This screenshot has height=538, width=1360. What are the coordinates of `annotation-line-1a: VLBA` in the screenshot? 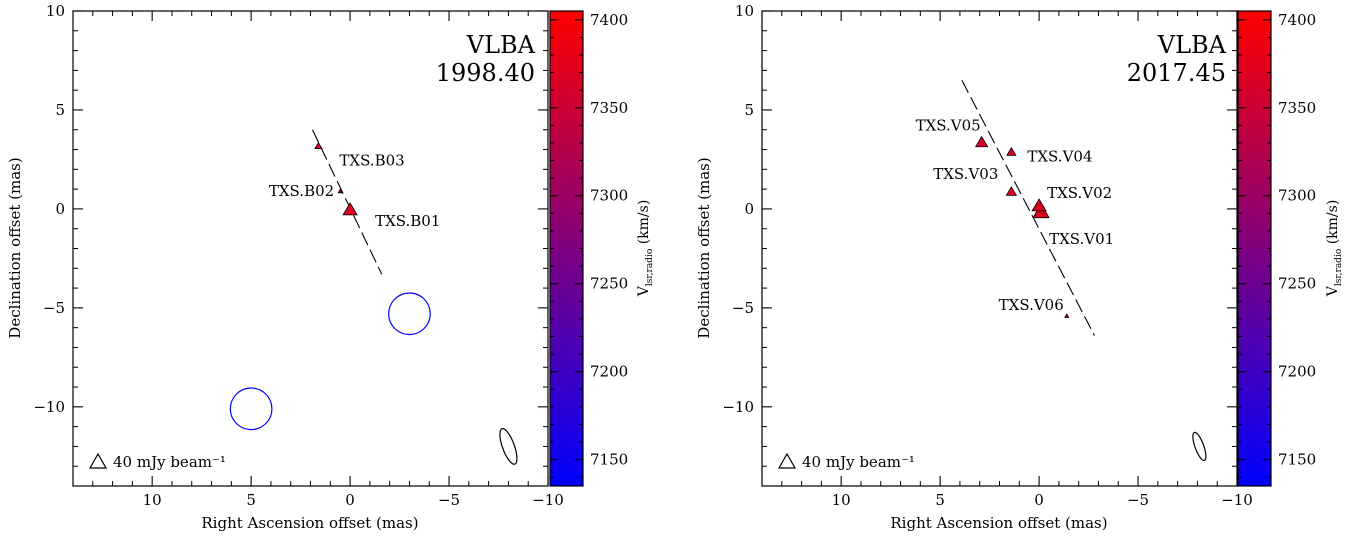 It's located at (501, 45).